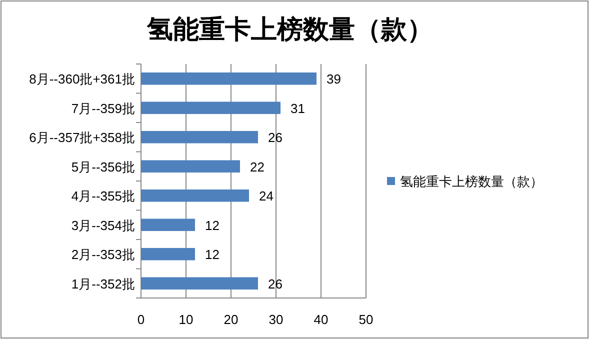 The height and width of the screenshot is (339, 589). I want to click on data-label: 31, so click(297, 108).